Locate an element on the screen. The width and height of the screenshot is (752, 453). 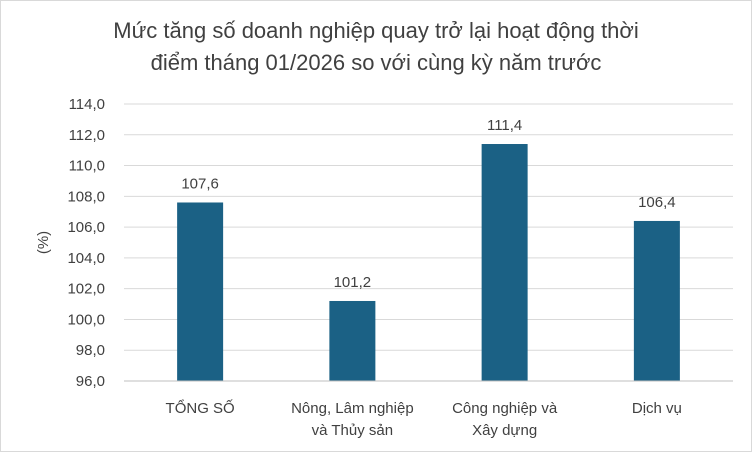
y-tick-label: 102,0 is located at coordinates (86, 289).